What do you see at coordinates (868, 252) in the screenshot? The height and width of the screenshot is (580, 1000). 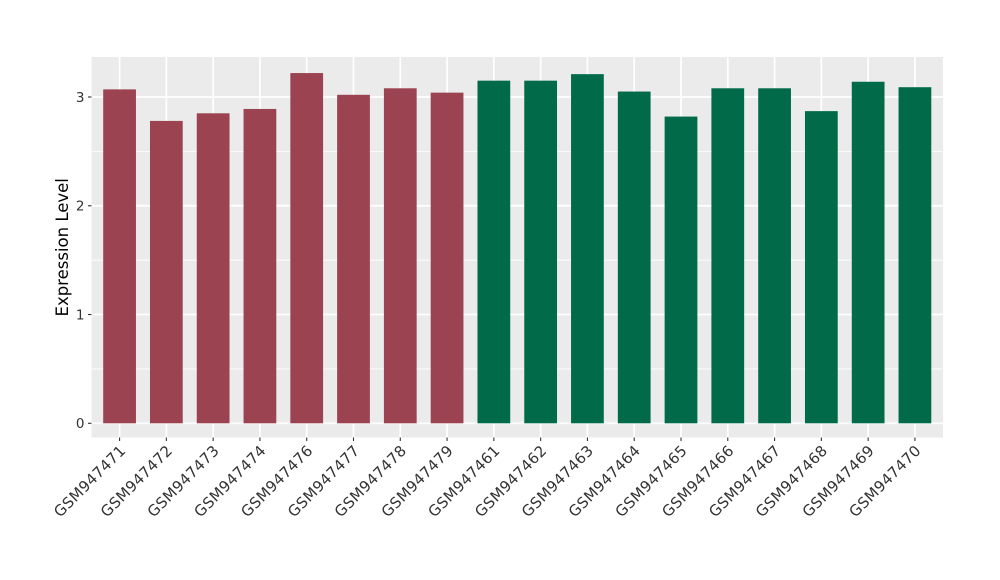 I see `bar-GSM947469` at bounding box center [868, 252].